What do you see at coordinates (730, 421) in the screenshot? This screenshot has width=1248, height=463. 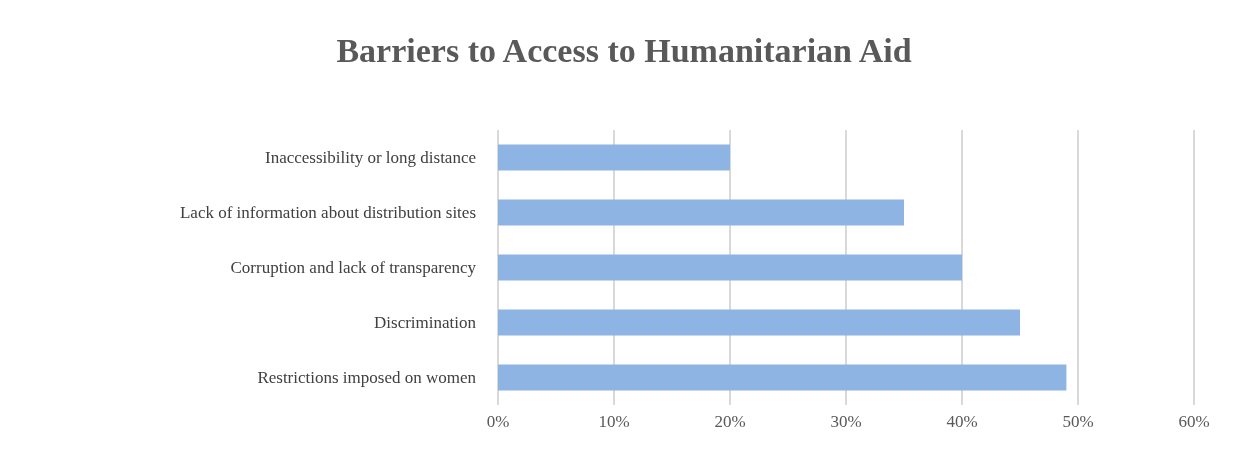 I see `x-tick-label: 20%` at bounding box center [730, 421].